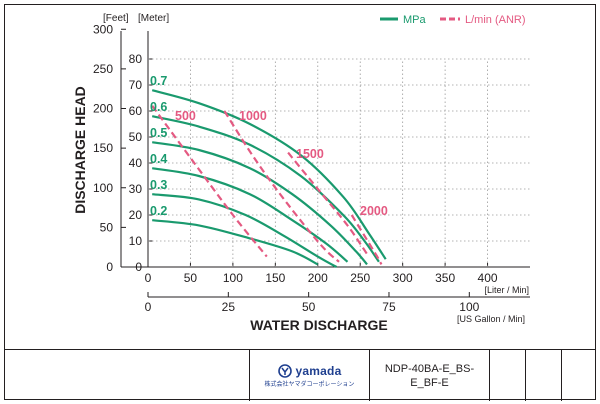 The image size is (600, 404). What do you see at coordinates (469, 307) in the screenshot?
I see `gallon-tick-label: 100` at bounding box center [469, 307].